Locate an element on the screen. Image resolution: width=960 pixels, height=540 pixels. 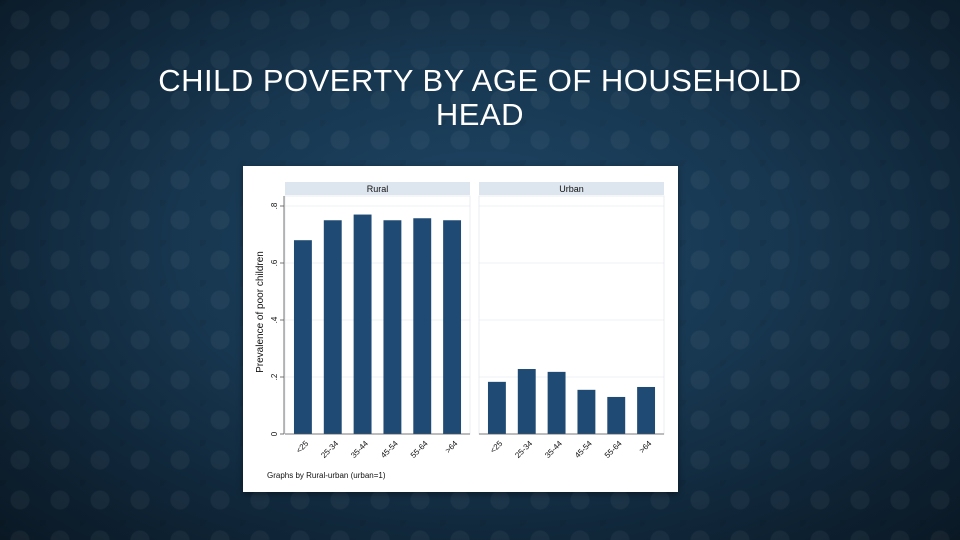
chart-note: Graphs by Rural-urban (urban=1) is located at coordinates (326, 475).